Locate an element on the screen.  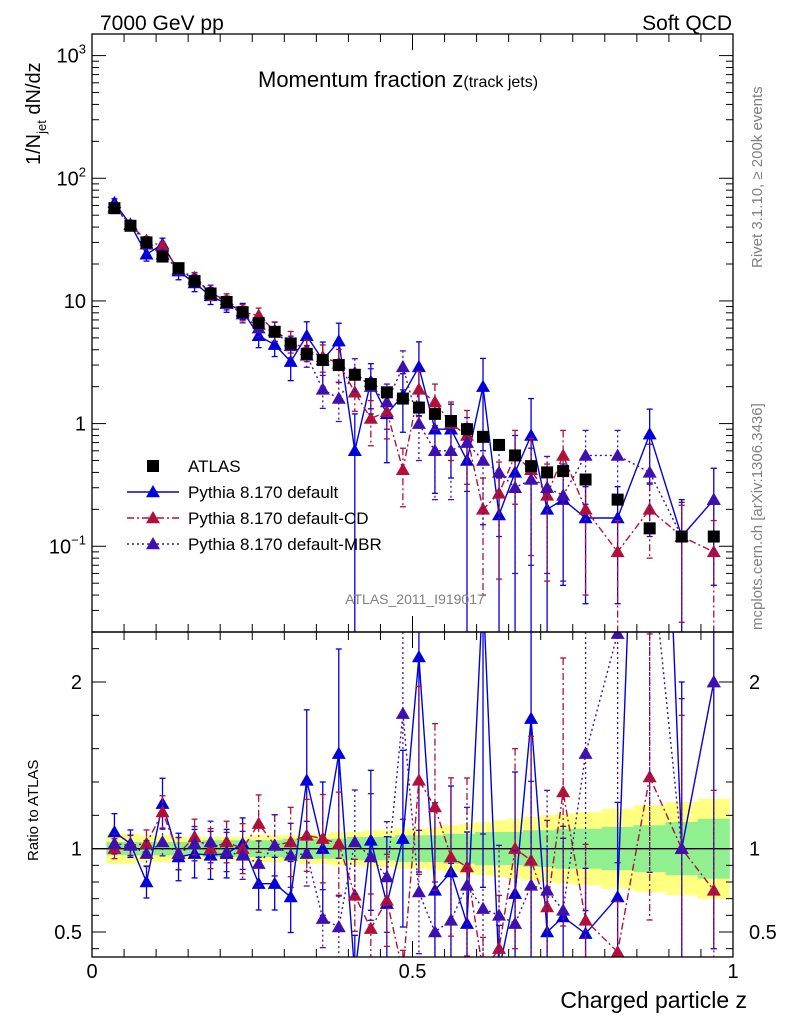
x-axis-label: Charged particle z is located at coordinates (653, 1000).